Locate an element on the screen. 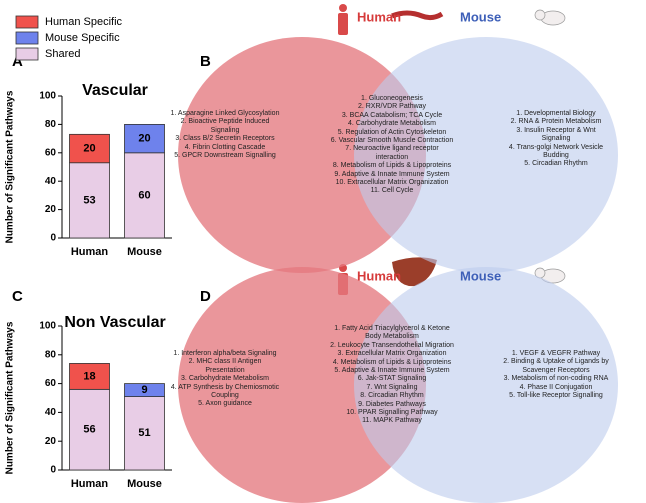 The height and width of the screenshot is (503, 646). icon-rat is located at coordinates (550, 146).